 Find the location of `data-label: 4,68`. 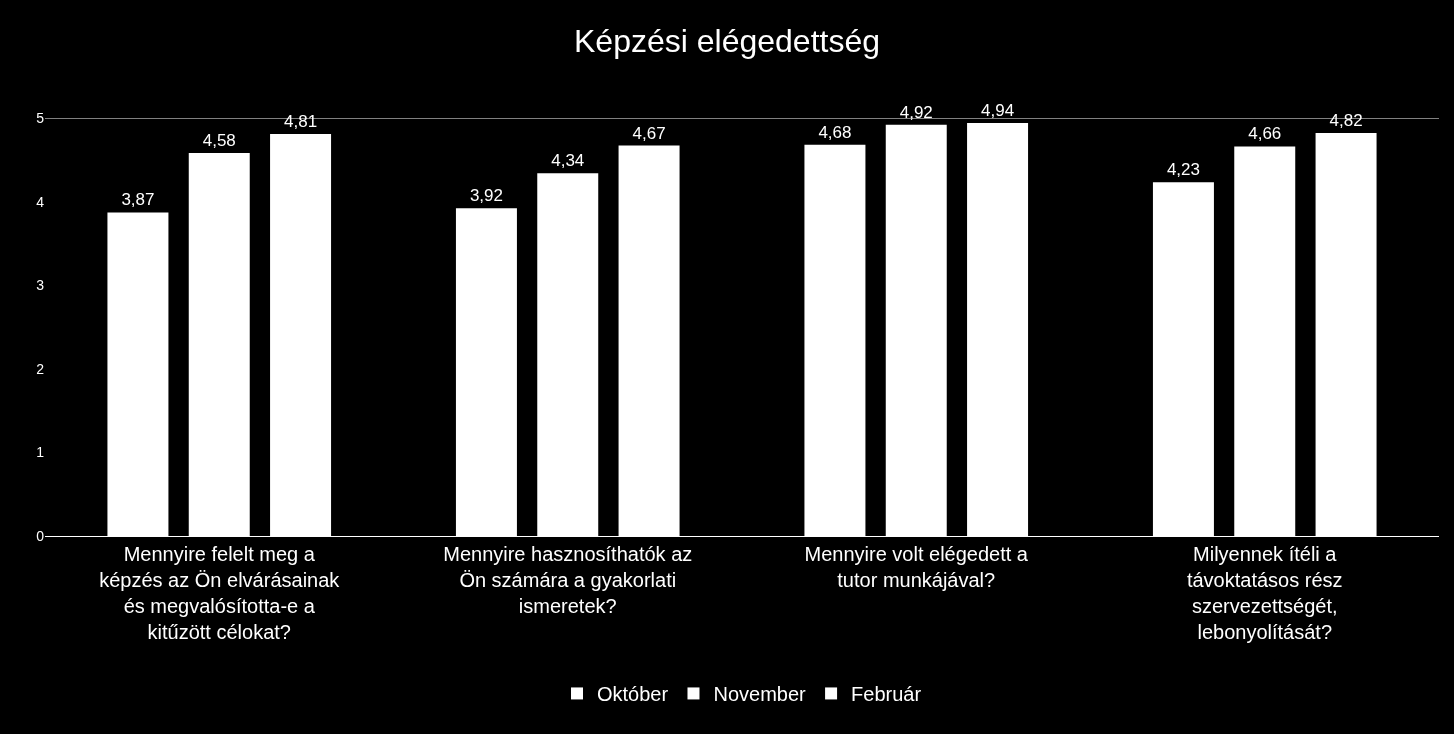

data-label: 4,68 is located at coordinates (835, 132).